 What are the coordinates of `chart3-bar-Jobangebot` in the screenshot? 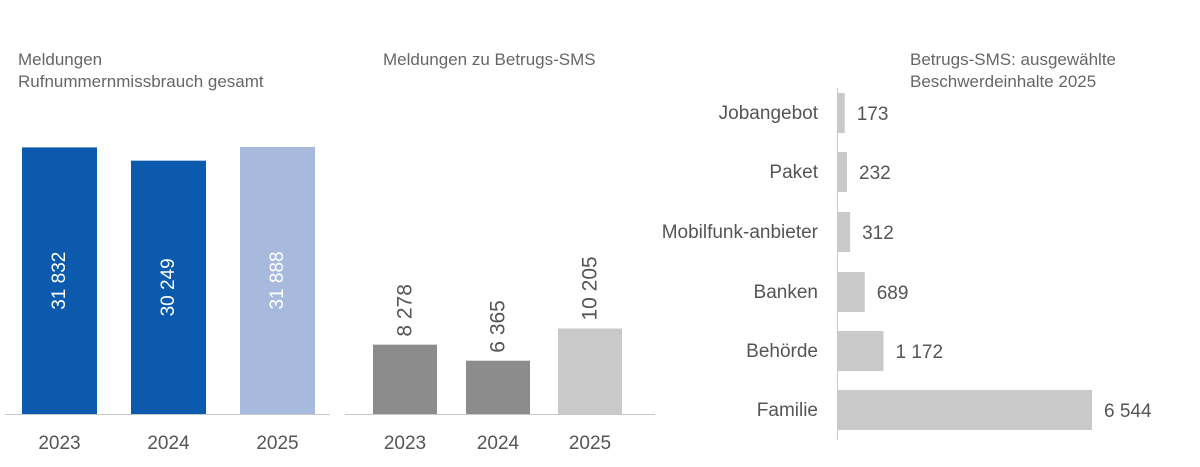 It's located at (841, 113).